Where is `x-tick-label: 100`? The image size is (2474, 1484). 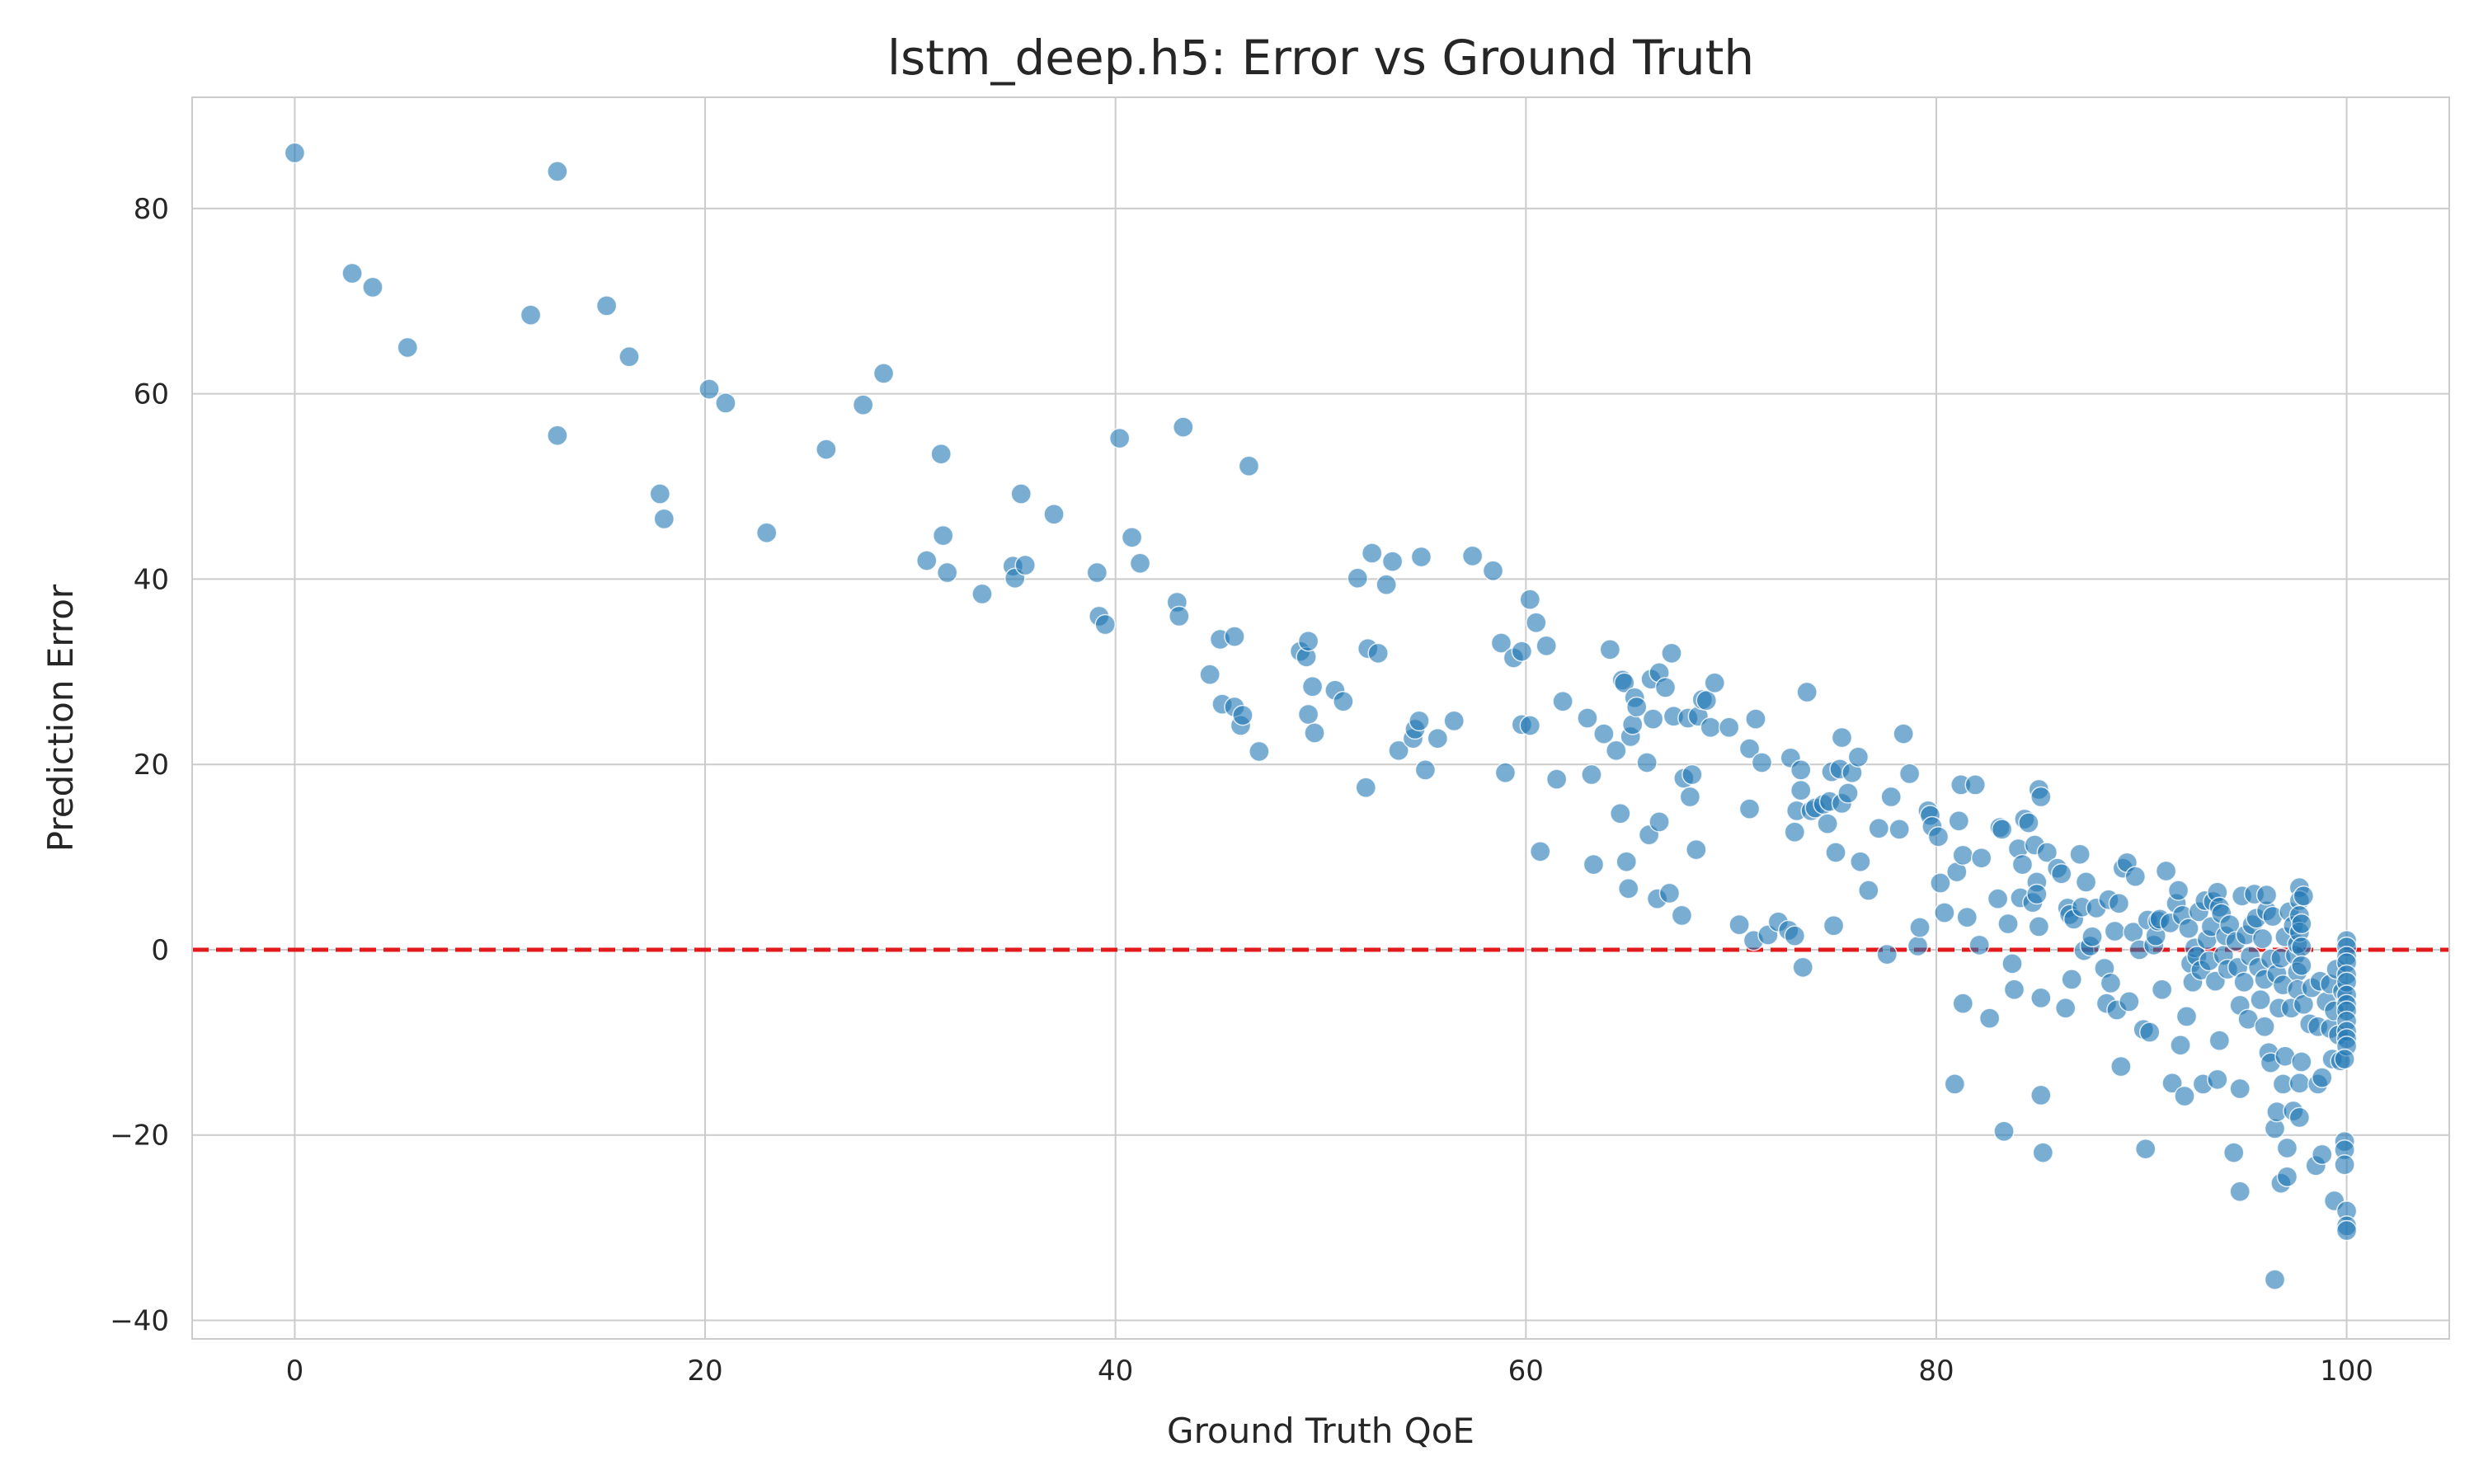 x-tick-label: 100 is located at coordinates (2346, 1371).